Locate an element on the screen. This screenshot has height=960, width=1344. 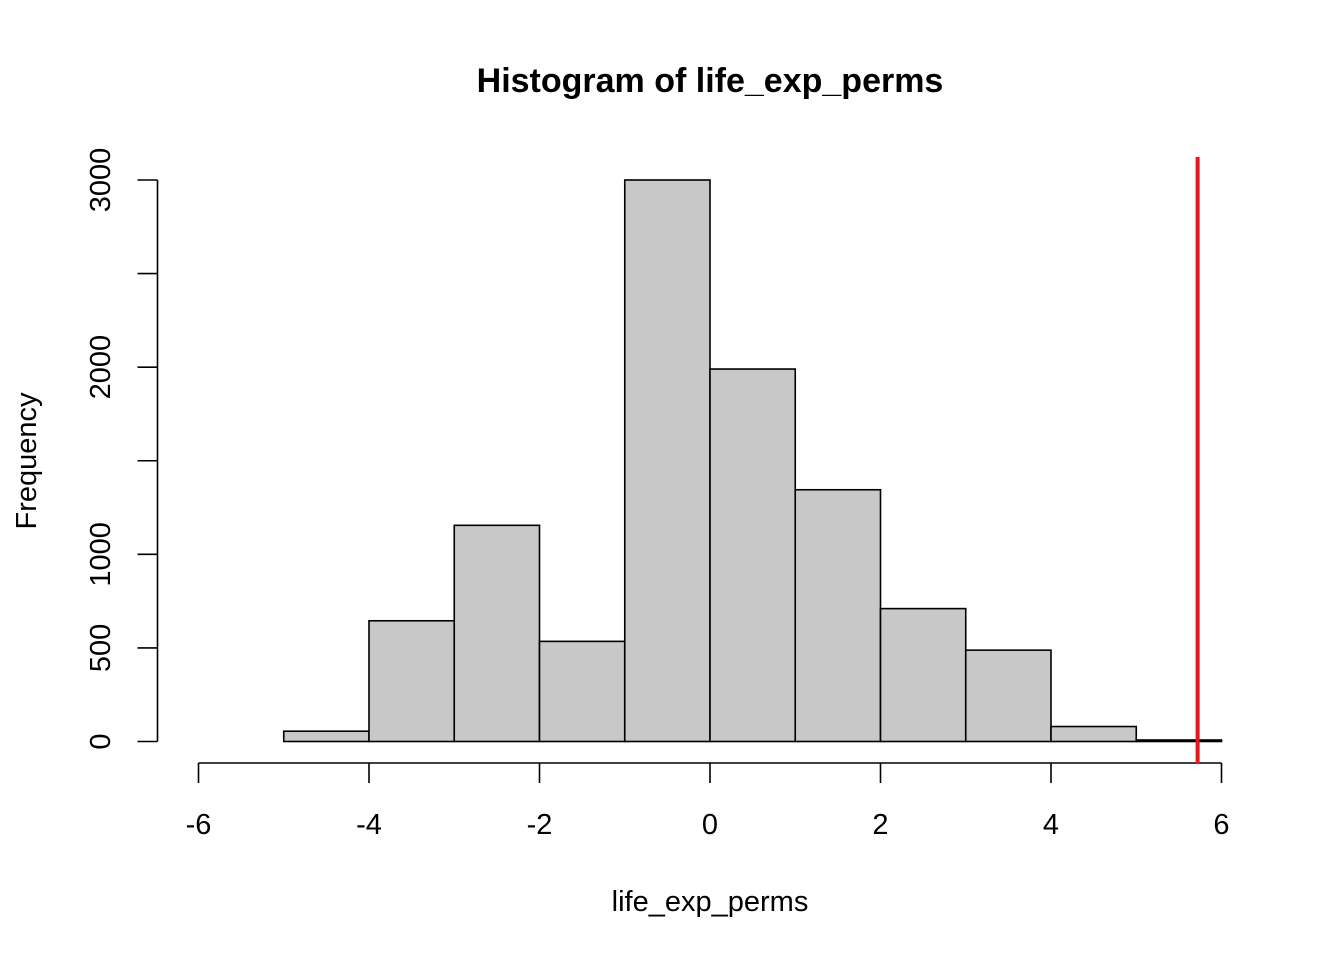
x-tick-label: 0 is located at coordinates (710, 825).